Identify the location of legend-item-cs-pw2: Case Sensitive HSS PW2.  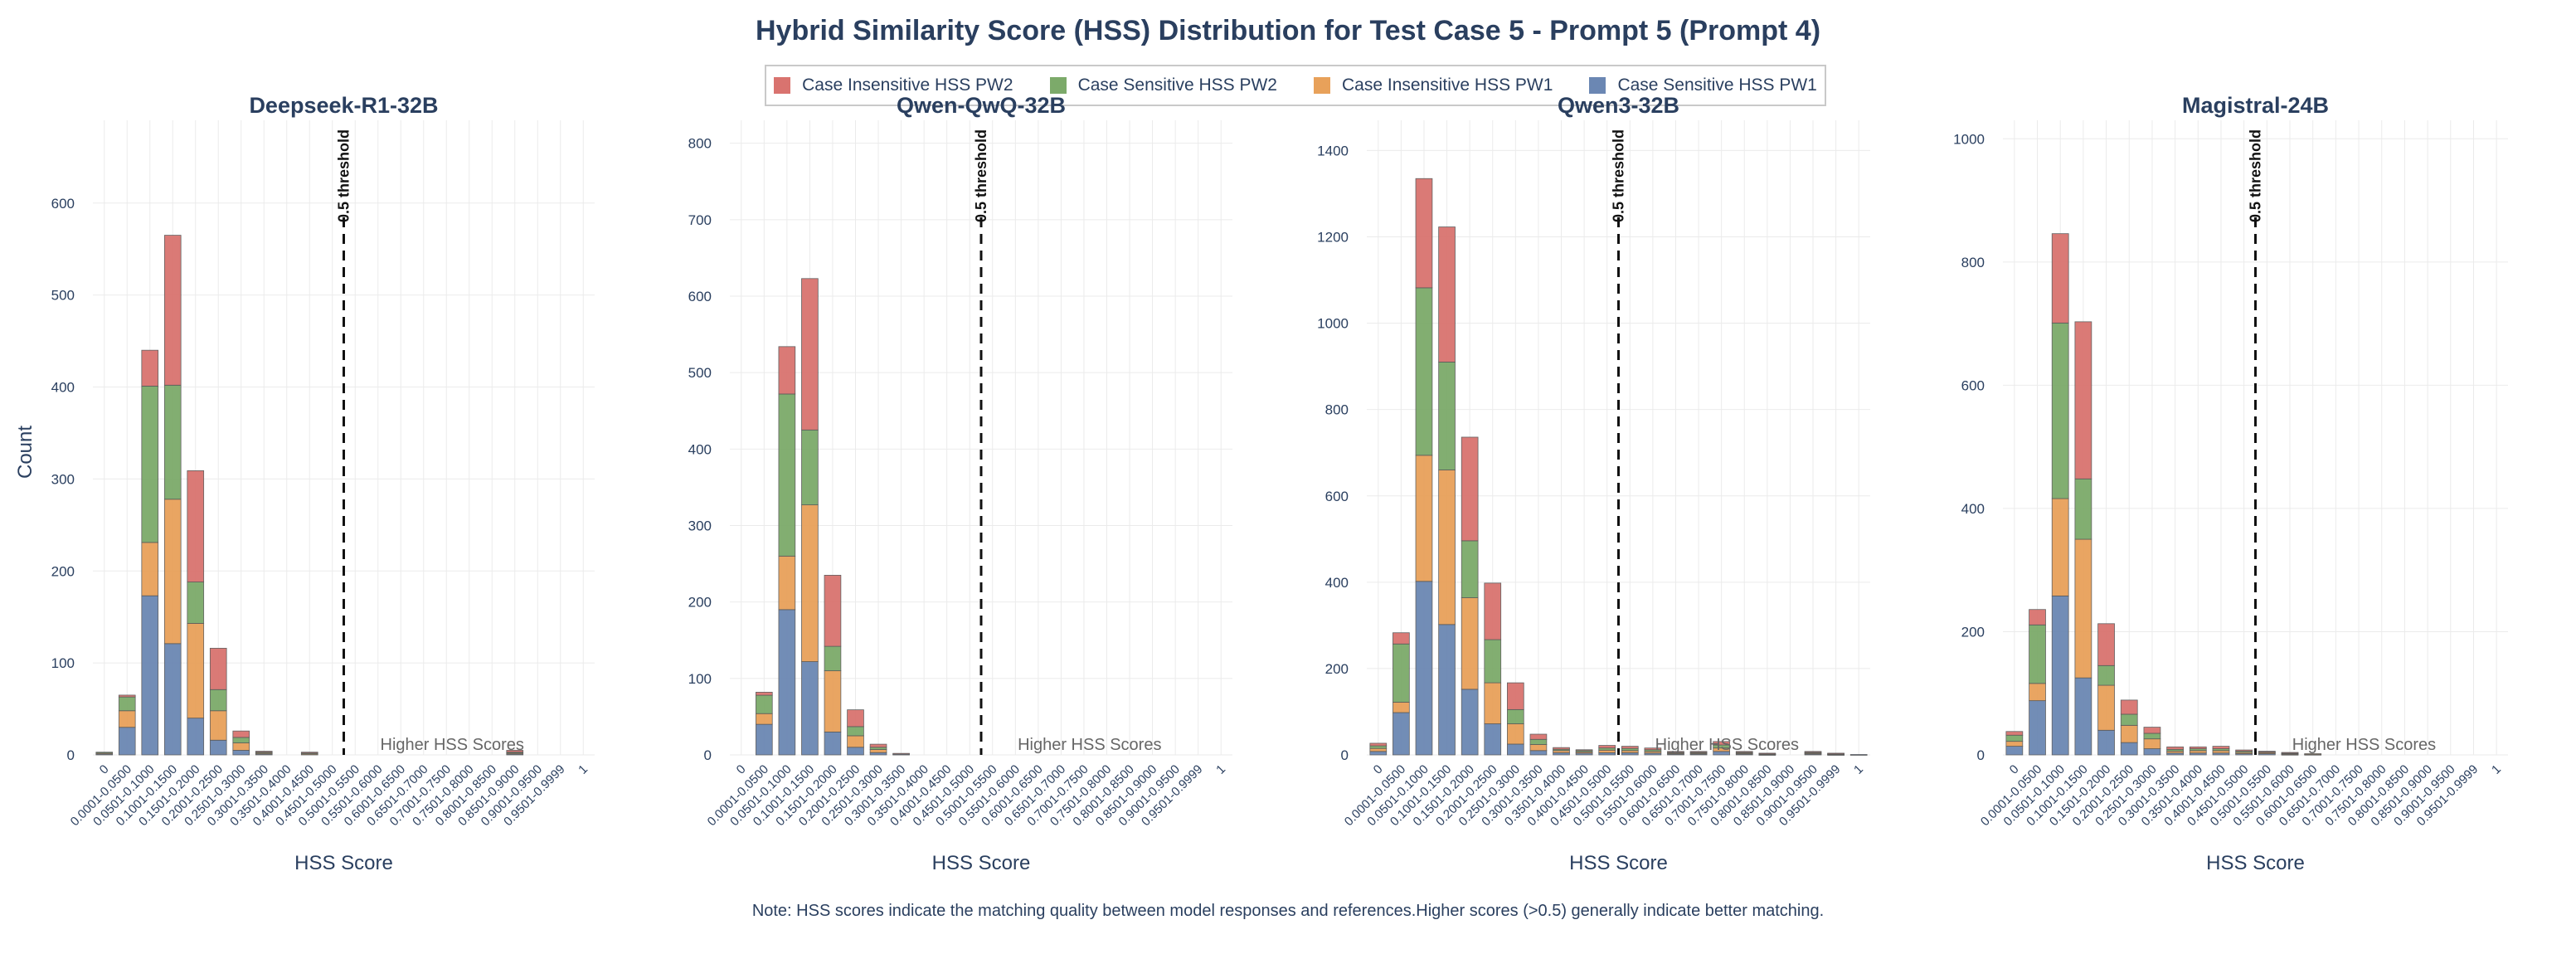
(1163, 85).